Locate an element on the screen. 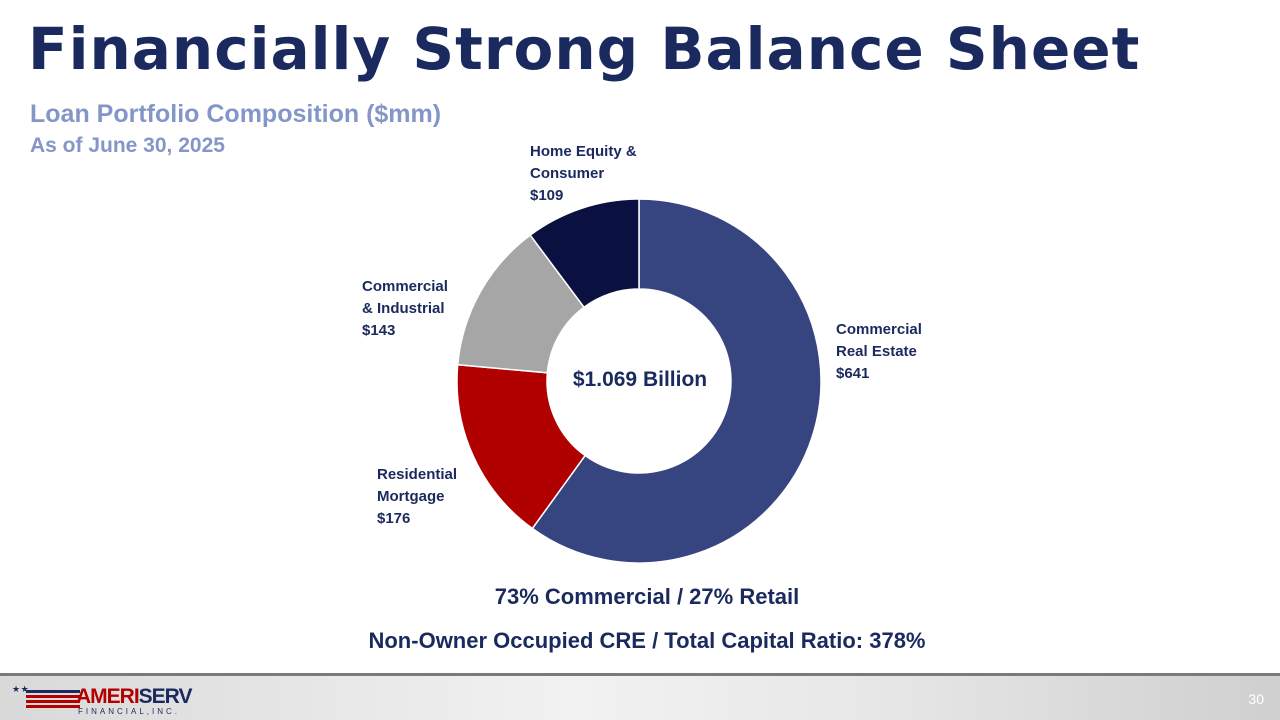  logo-wordmark: AMERISERV is located at coordinates (134, 696).